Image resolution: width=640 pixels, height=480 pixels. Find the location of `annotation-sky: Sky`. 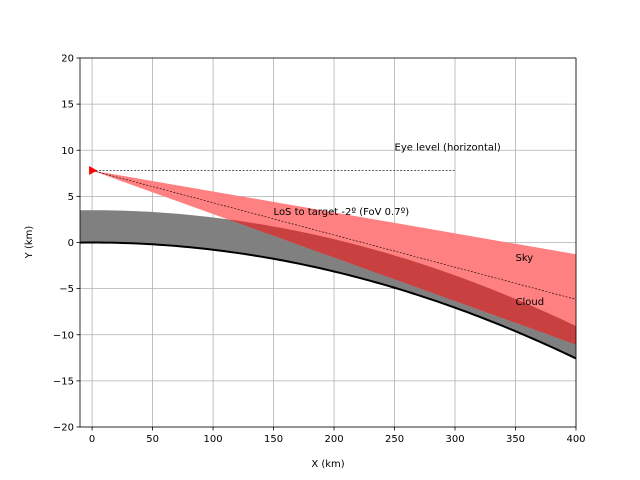

annotation-sky: Sky is located at coordinates (525, 258).